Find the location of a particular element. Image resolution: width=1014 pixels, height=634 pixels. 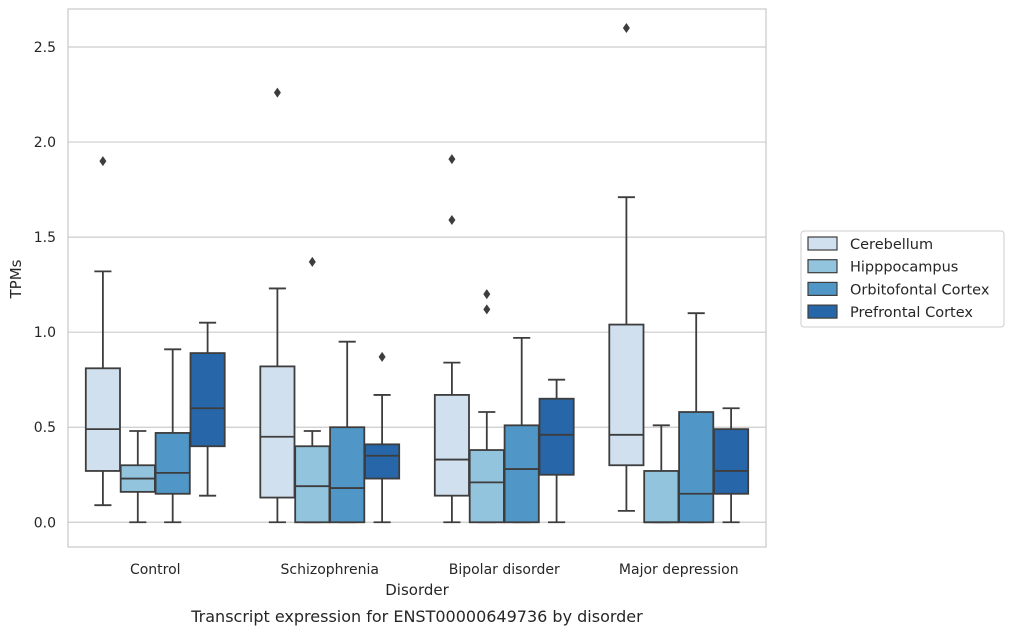

legend-frame is located at coordinates (902, 279).